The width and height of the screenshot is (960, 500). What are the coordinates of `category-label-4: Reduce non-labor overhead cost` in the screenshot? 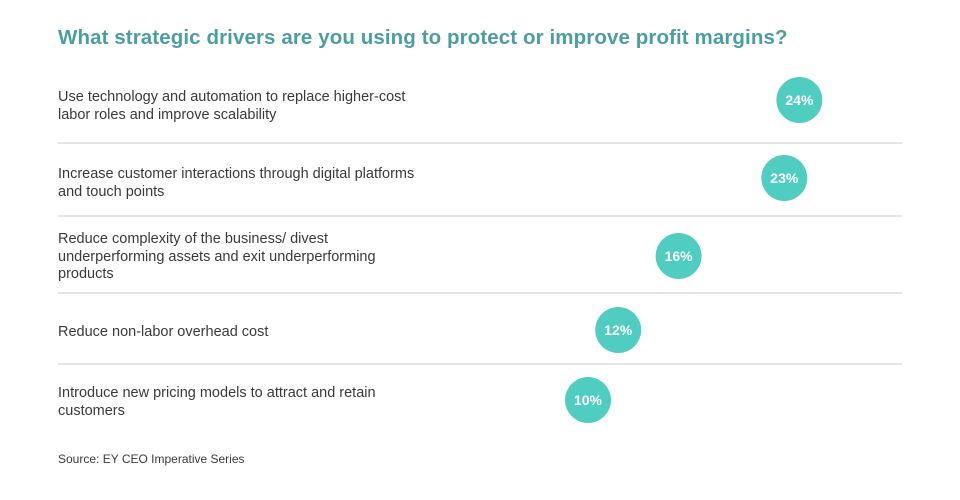 It's located at (163, 332).